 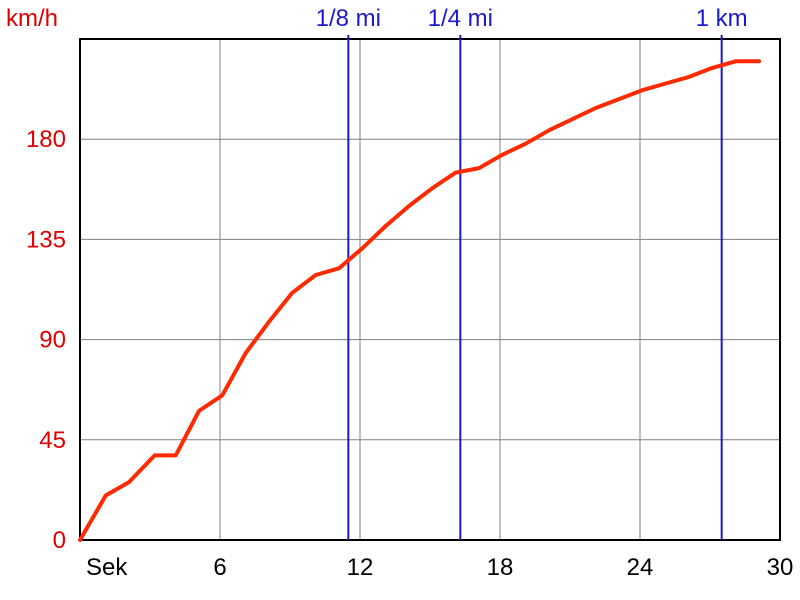 I want to click on y-tick-label: 90, so click(x=52, y=340).